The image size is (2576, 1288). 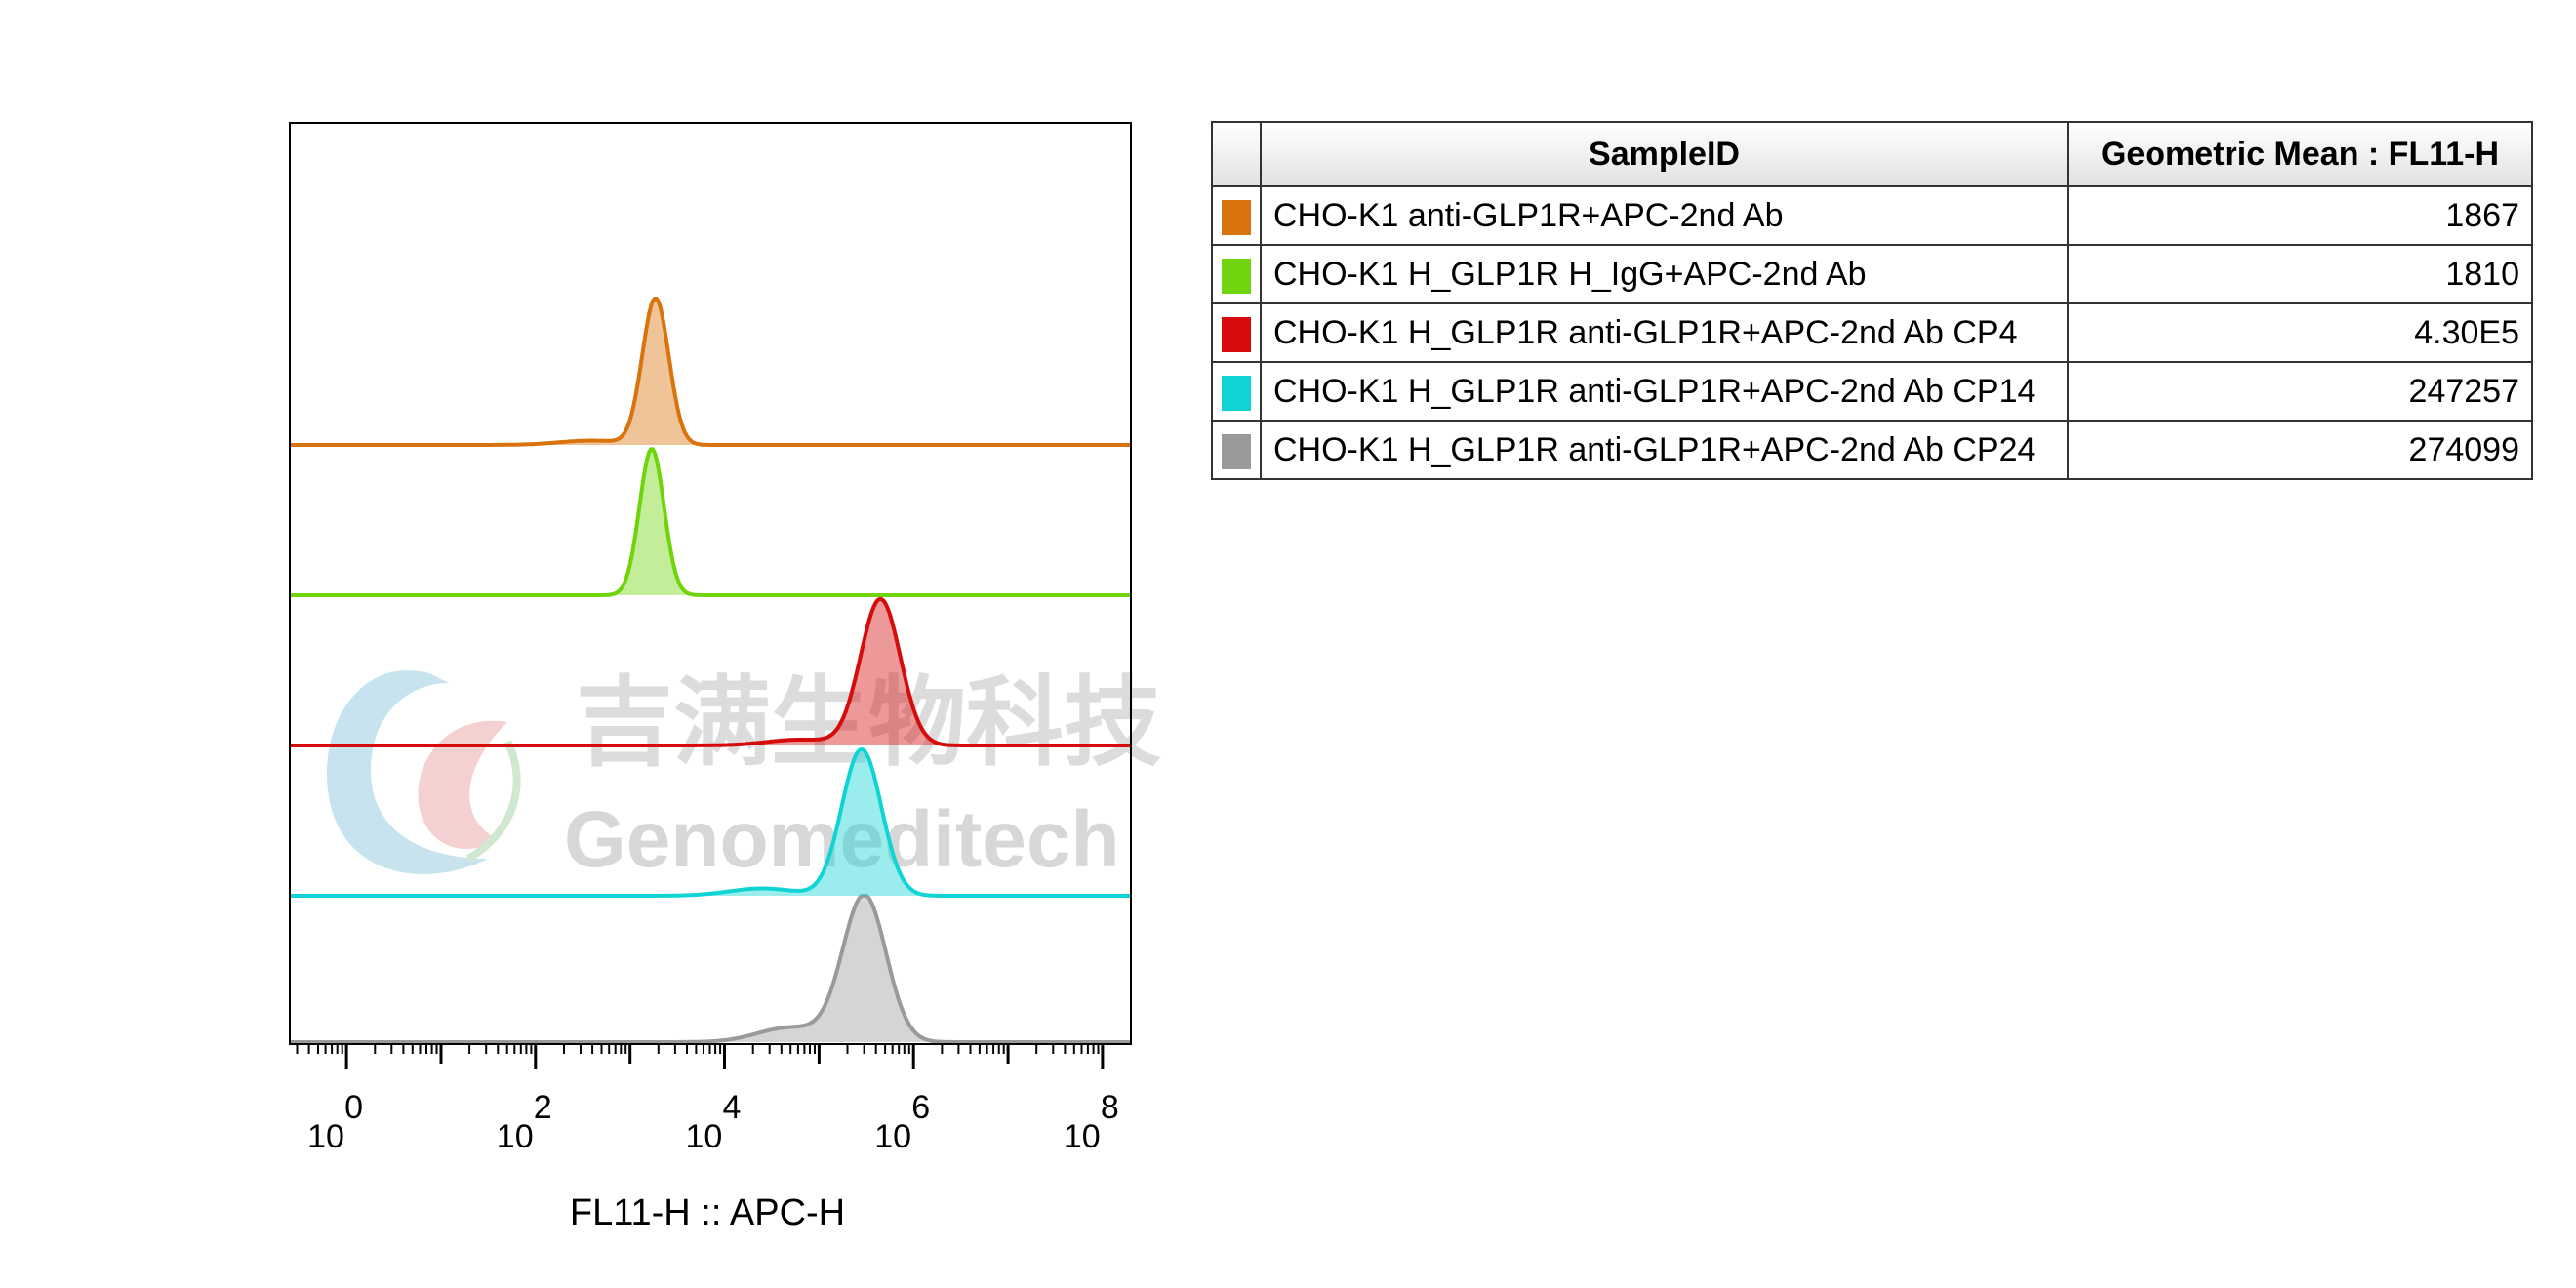 I want to click on header-geometric-mean: Geometric Mean : FL11-H, so click(x=2300, y=154).